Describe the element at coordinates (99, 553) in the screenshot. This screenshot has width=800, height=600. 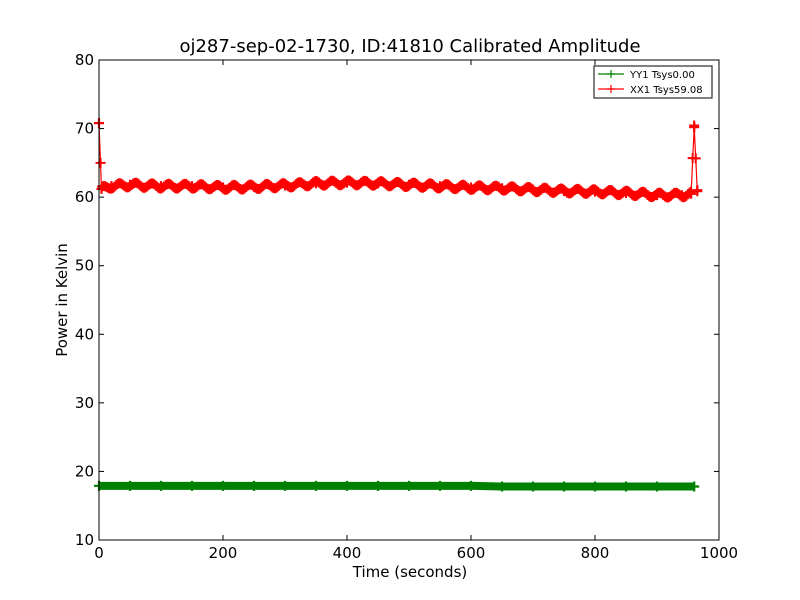
I see `x-tick-label: 0` at that location.